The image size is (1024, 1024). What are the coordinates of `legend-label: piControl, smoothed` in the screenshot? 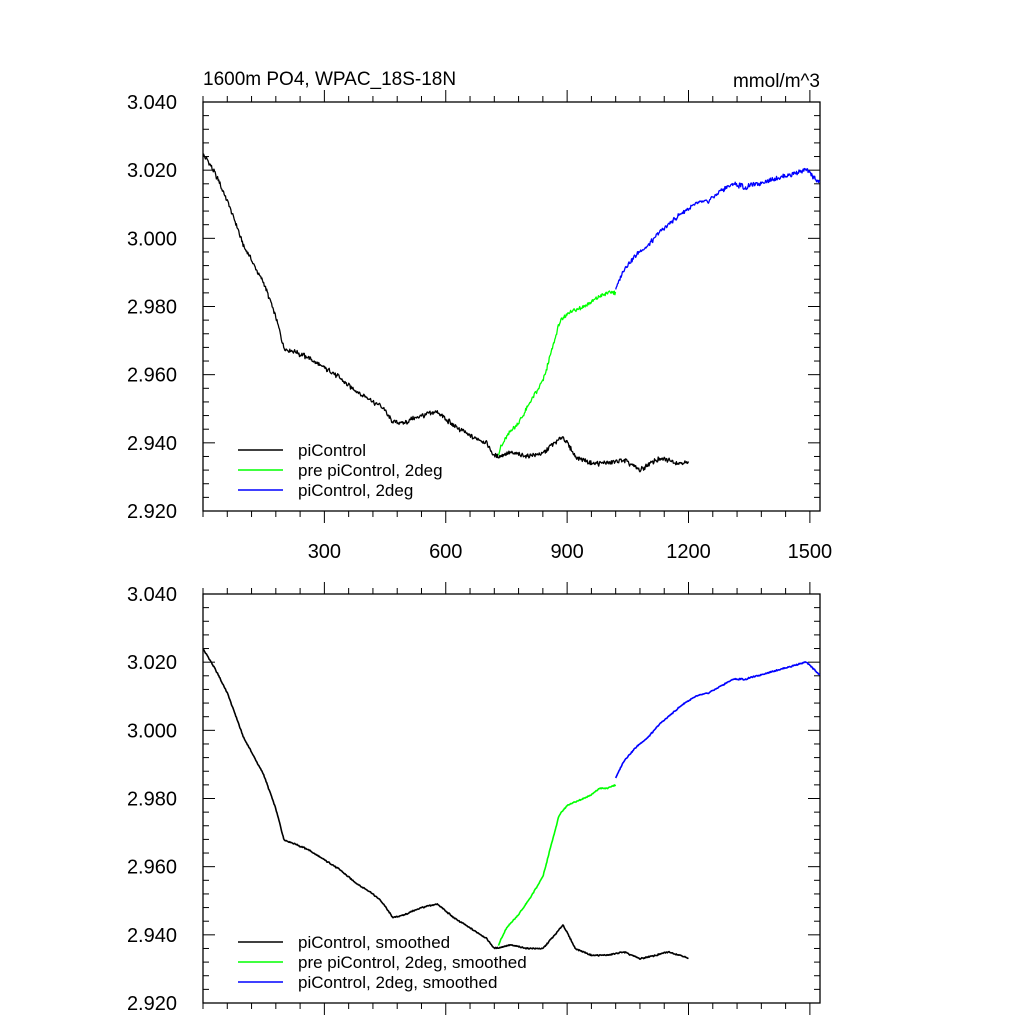 It's located at (374, 942).